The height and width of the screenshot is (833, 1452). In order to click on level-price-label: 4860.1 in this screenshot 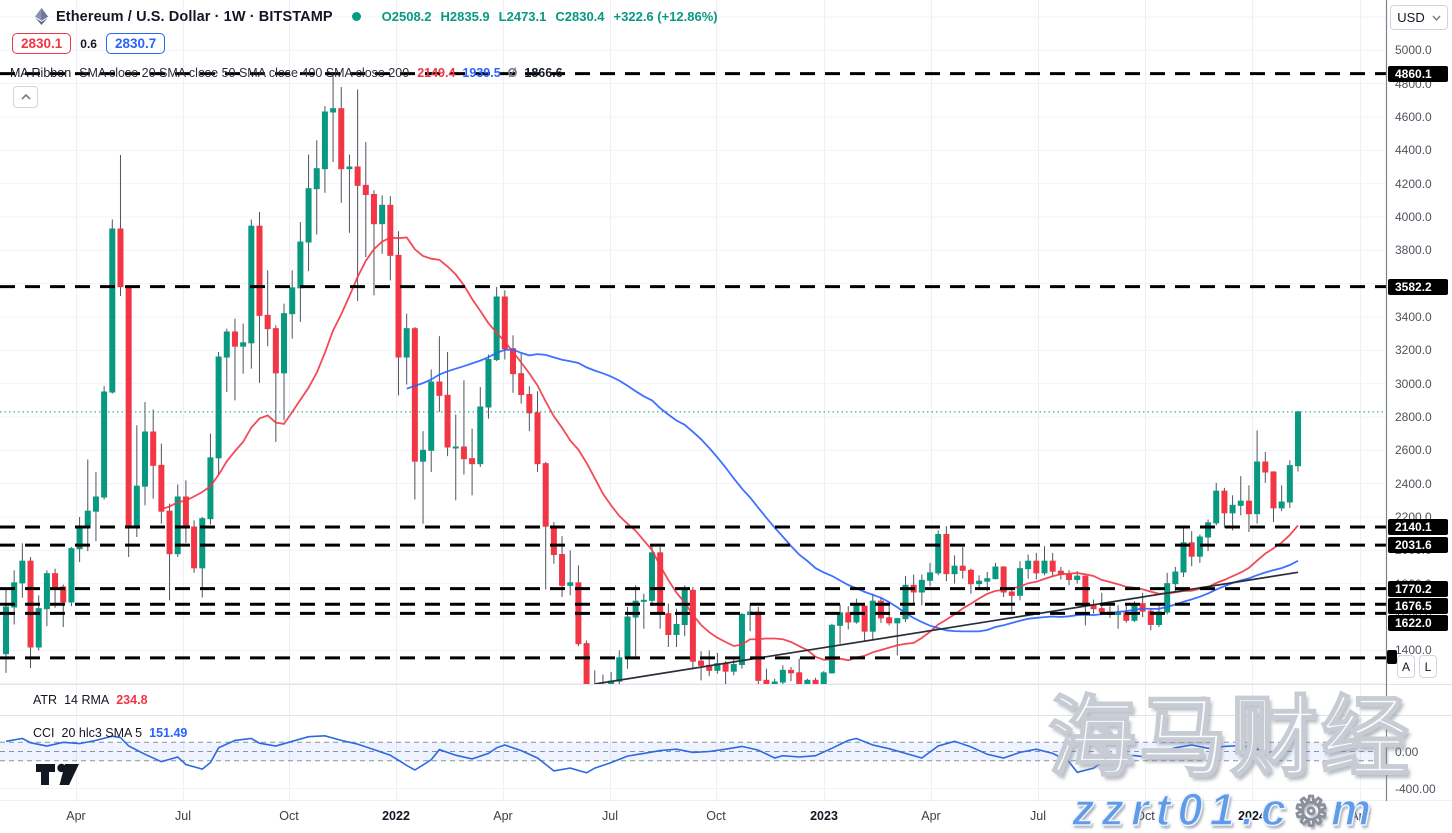, I will do `click(1418, 73)`.